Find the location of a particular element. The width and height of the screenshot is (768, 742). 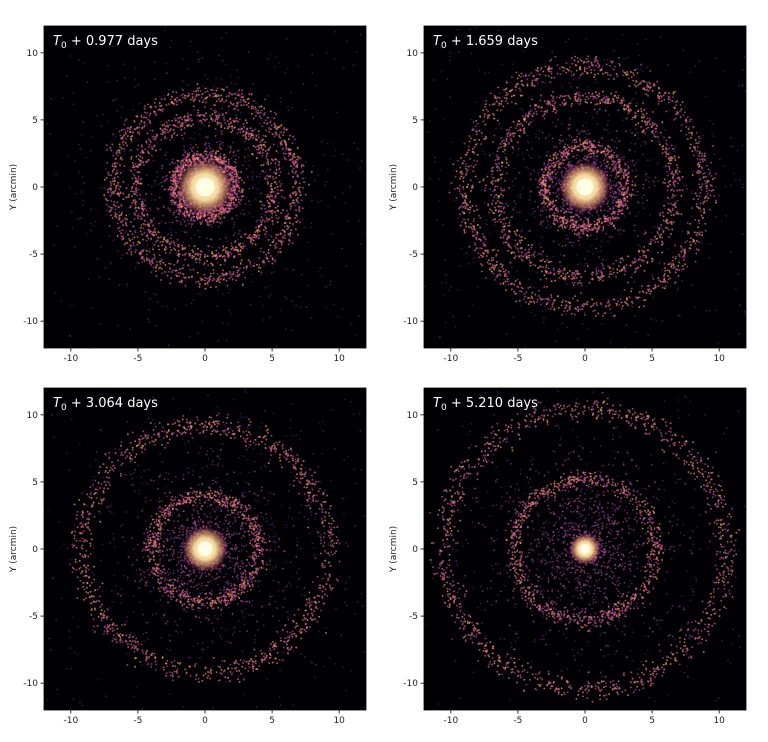

panel-title: T0 + 3.064 days is located at coordinates (105, 404).